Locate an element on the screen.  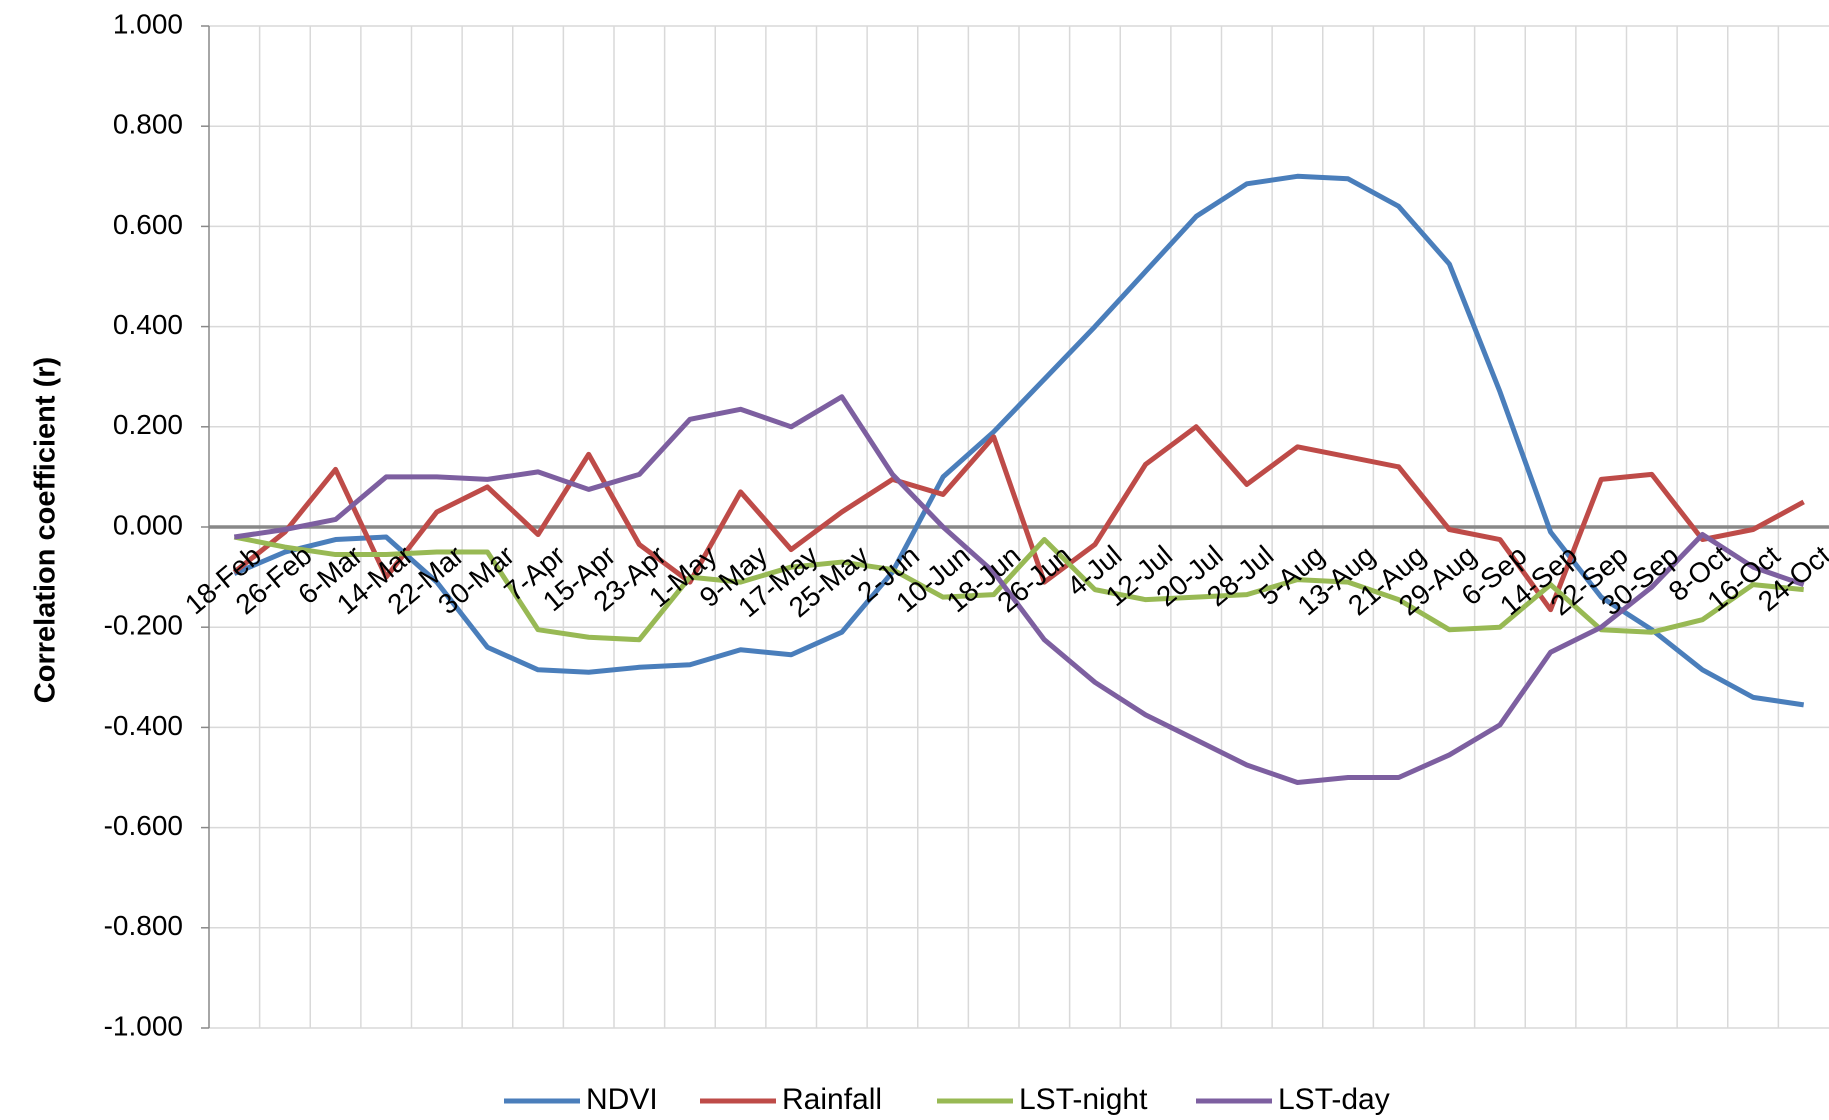
y-tick-label: 0.600 is located at coordinates (148, 224).